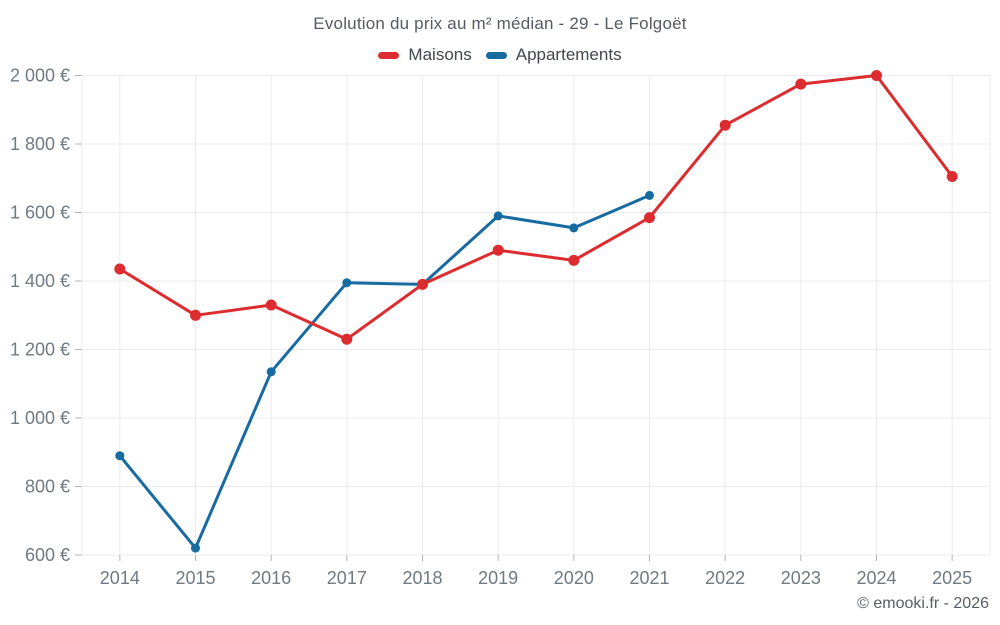  I want to click on y-tick-label: 600 €, so click(47, 555).